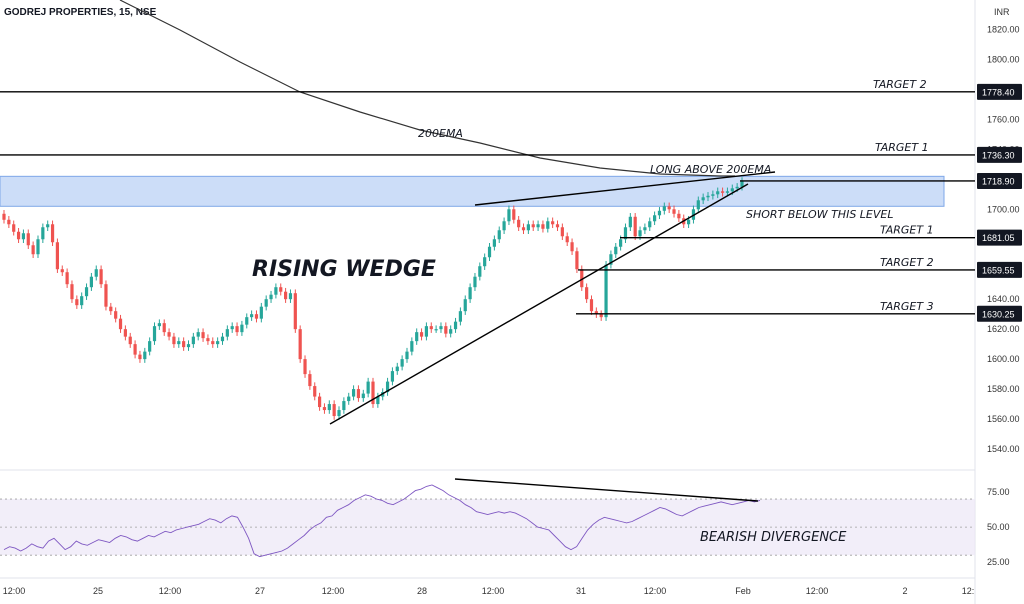  What do you see at coordinates (1003, 299) in the screenshot?
I see `y-tick-label: 1640.00` at bounding box center [1003, 299].